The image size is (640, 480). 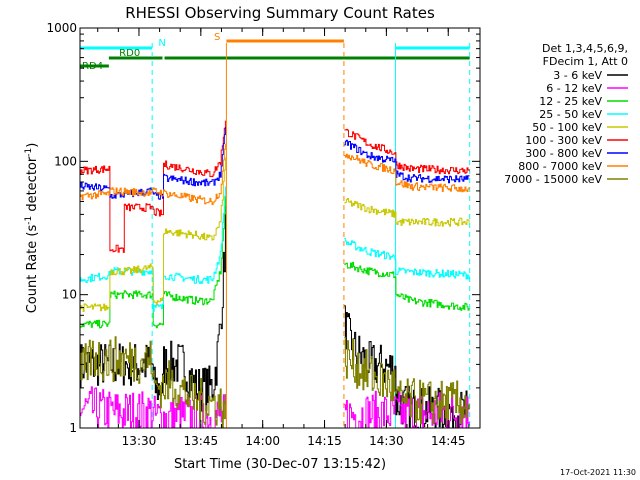 What do you see at coordinates (217, 37) in the screenshot?
I see `flag-label-s: S` at bounding box center [217, 37].